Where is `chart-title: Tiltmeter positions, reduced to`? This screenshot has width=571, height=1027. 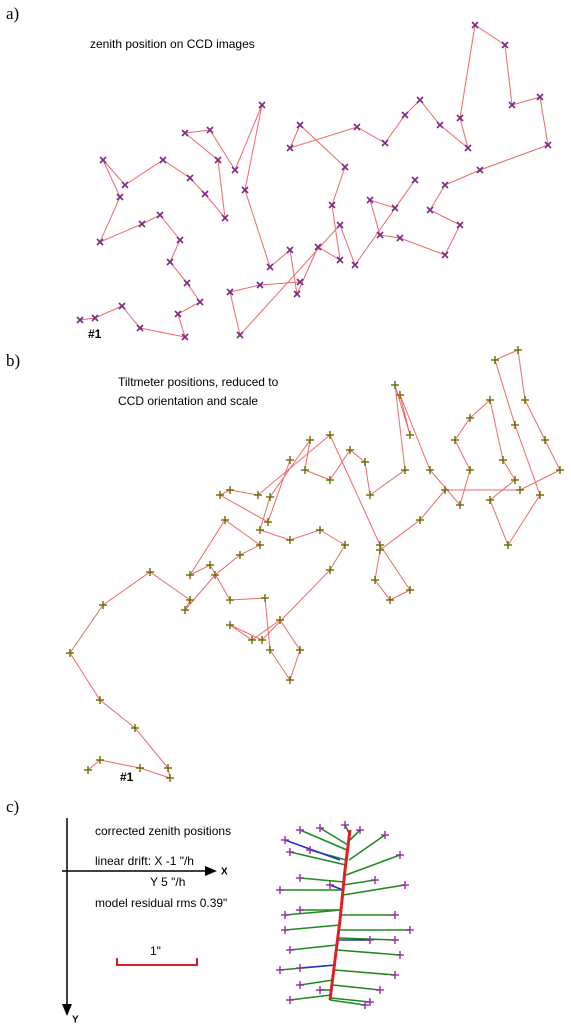
chart-title: Tiltmeter positions, reduced to is located at coordinates (198, 382).